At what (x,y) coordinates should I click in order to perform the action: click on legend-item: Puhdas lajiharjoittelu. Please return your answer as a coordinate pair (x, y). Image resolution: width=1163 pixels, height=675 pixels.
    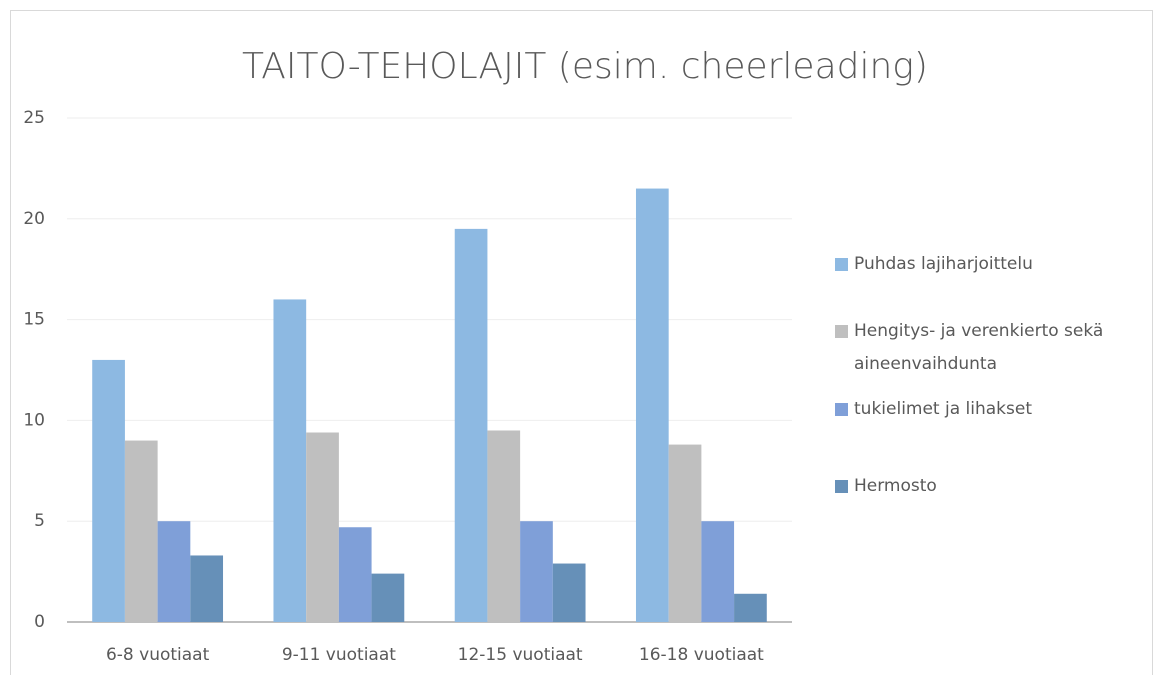
    Looking at the image, I should click on (934, 264).